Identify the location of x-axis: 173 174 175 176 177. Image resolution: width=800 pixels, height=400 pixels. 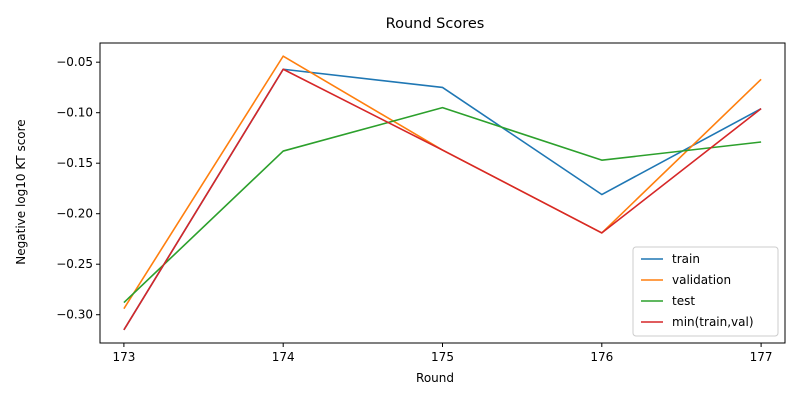
(442, 353).